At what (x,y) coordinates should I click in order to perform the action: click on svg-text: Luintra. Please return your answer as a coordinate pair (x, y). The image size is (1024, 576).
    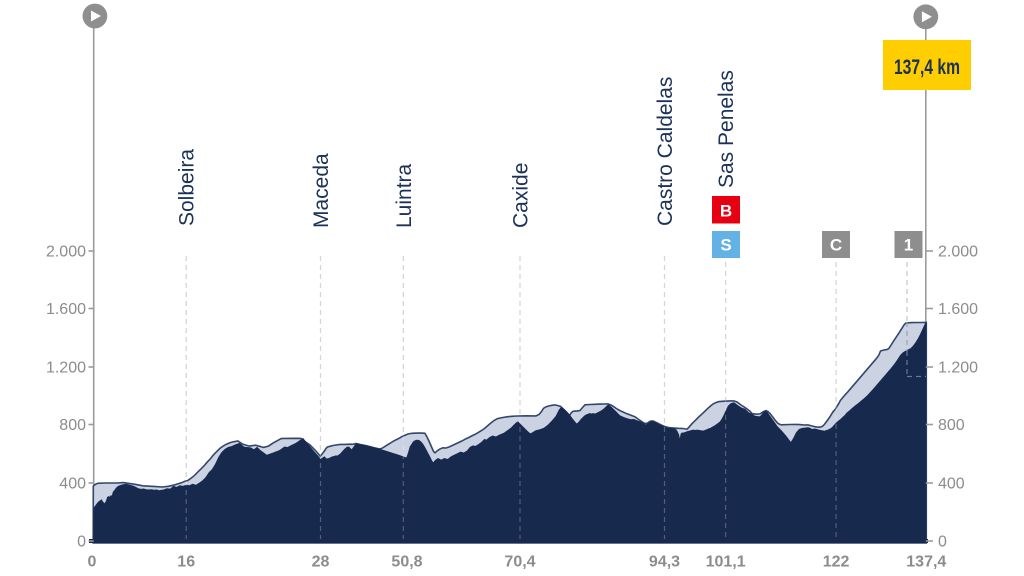
    Looking at the image, I should click on (404, 195).